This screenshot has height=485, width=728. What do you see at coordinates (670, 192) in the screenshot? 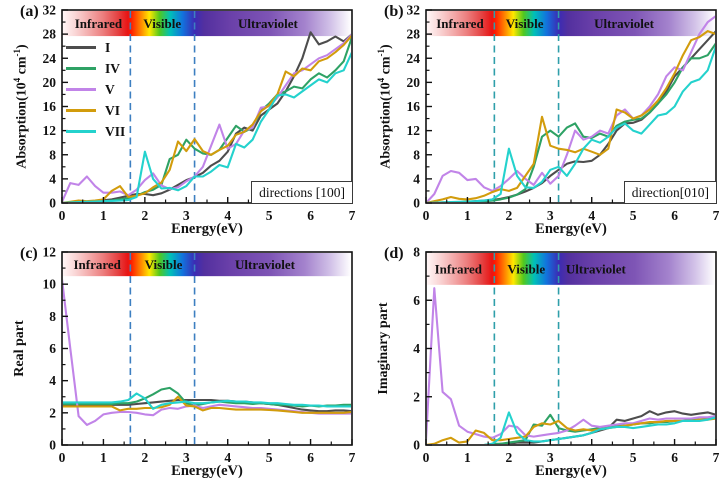
I see `direction-annotation-b: direction[010]` at bounding box center [670, 192].